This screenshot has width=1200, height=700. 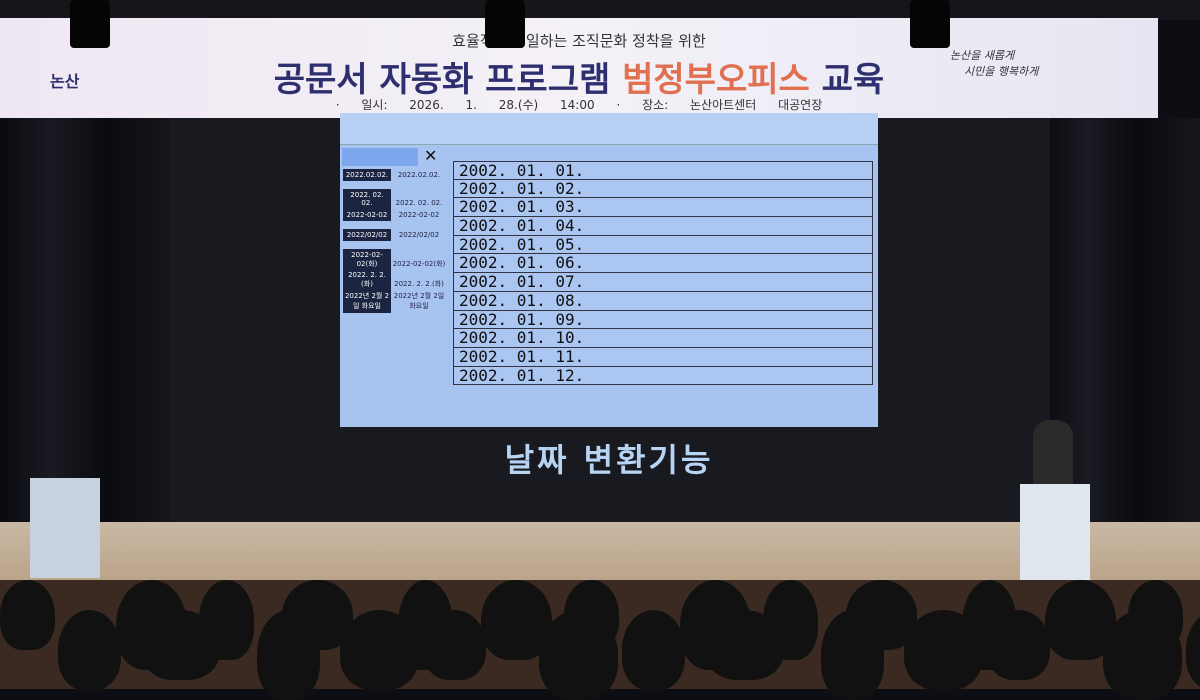 I want to click on event-place: · 장소: 논산아트센터 대공연장, so click(x=719, y=105).